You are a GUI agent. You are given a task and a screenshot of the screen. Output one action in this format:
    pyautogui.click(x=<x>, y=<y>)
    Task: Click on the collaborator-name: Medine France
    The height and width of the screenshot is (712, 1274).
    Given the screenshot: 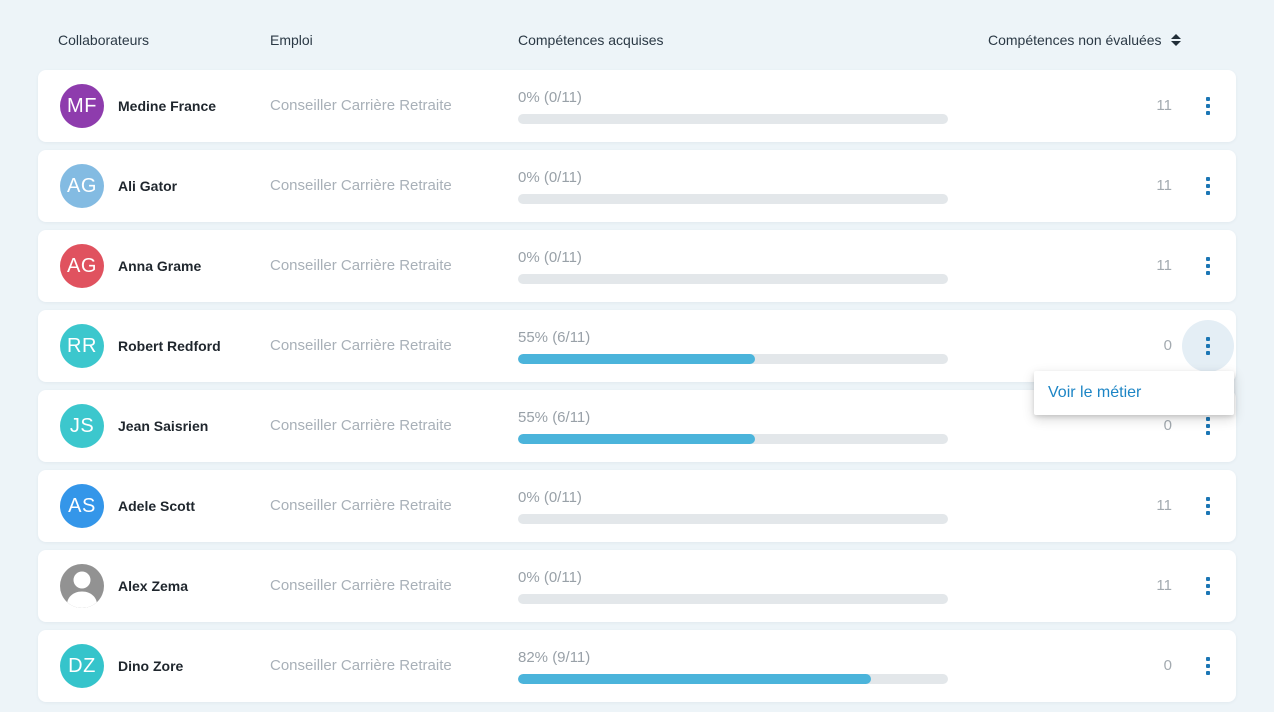 What is the action you would take?
    pyautogui.click(x=167, y=106)
    